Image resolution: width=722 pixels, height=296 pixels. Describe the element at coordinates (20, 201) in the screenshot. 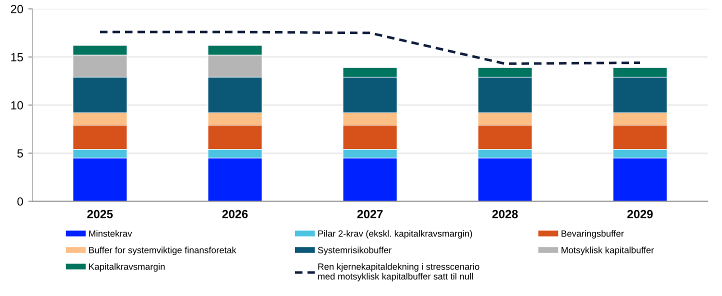

I see `y-tick-label: 0` at that location.